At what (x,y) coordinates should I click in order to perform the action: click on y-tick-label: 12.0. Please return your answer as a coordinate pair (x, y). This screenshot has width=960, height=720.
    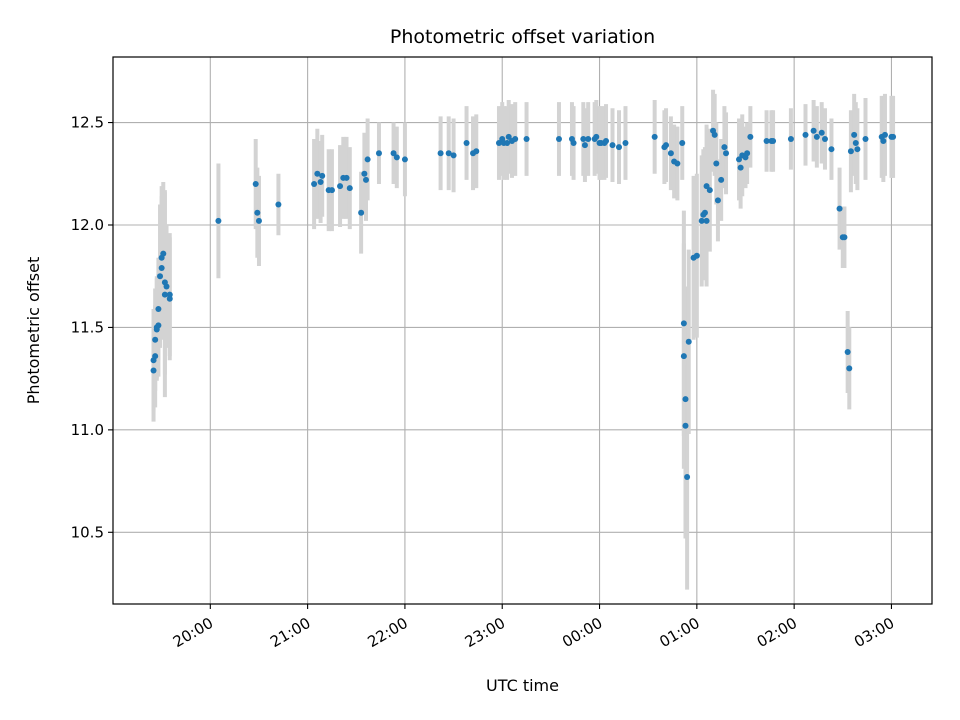
    Looking at the image, I should click on (87, 225).